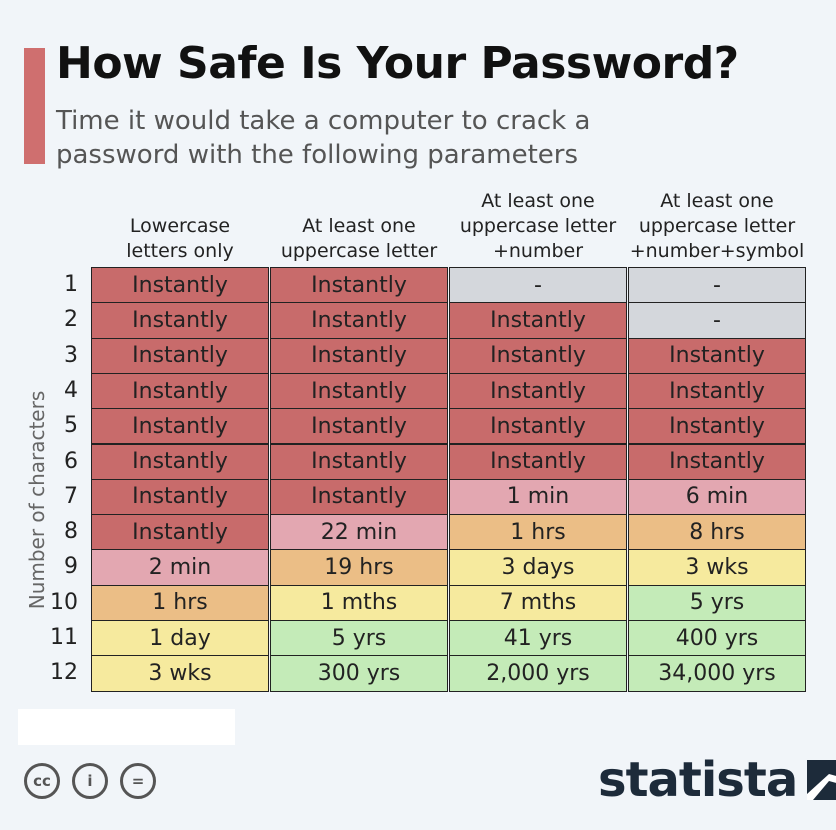 This screenshot has height=830, width=836. Describe the element at coordinates (64, 602) in the screenshot. I see `row-label: 10` at that location.